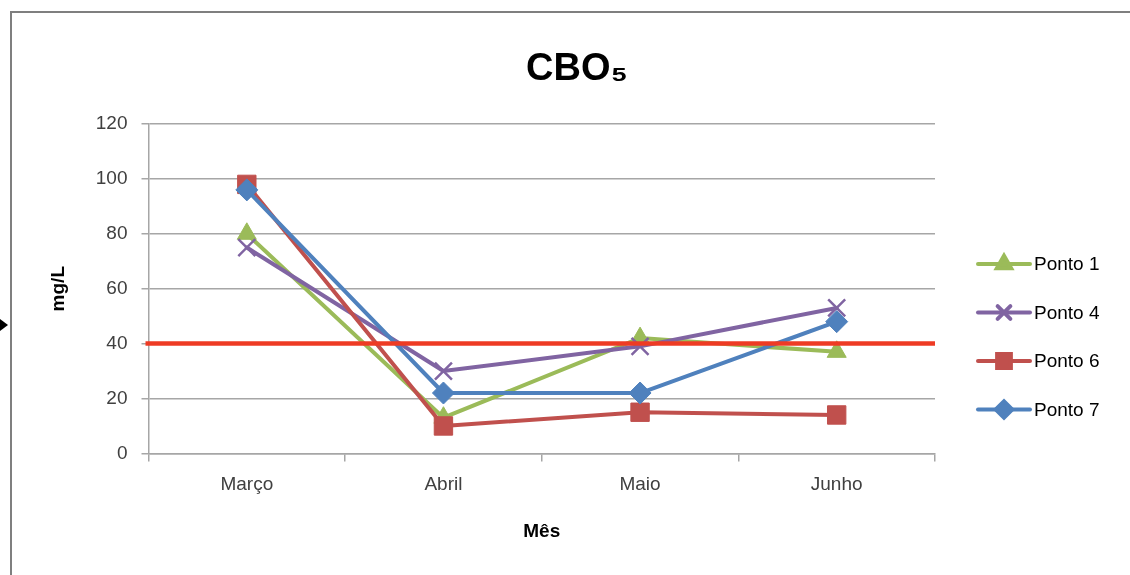 This screenshot has width=1130, height=575. I want to click on chart-title: CBO₅, so click(577, 67).